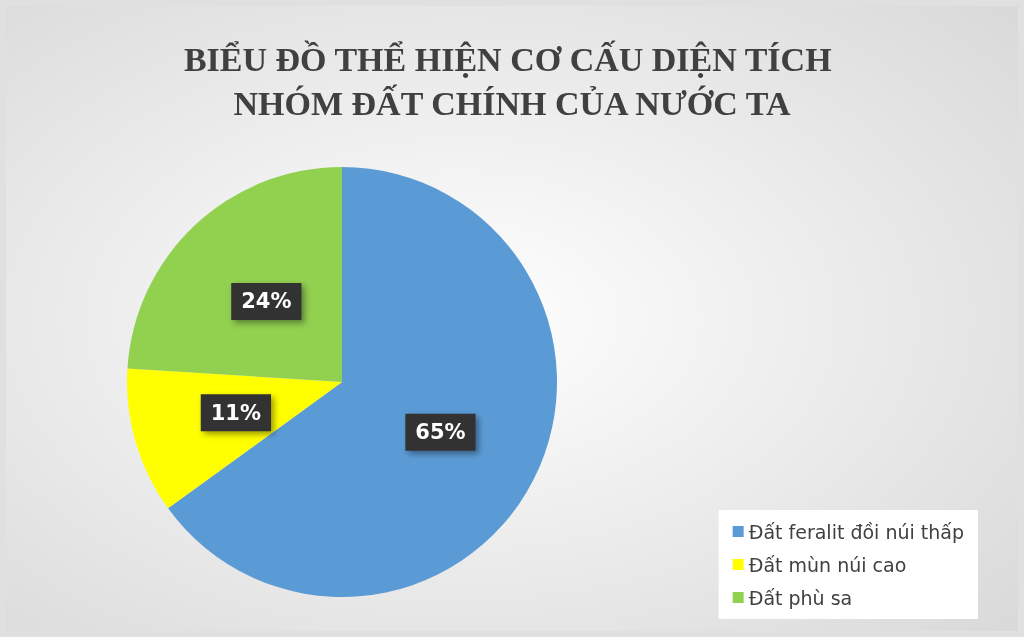  Describe the element at coordinates (236, 412) in the screenshot. I see `data-label: 11%` at that location.